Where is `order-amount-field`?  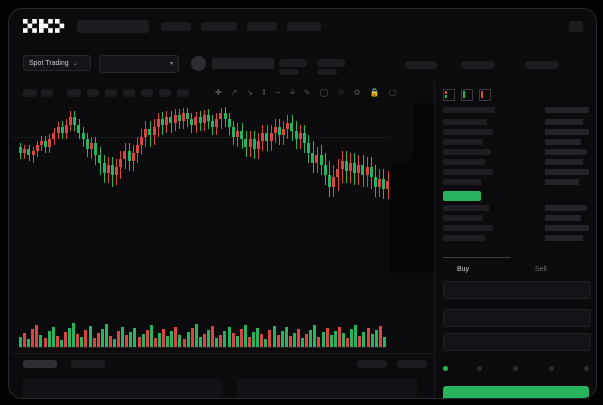
order-amount-field is located at coordinates (517, 318).